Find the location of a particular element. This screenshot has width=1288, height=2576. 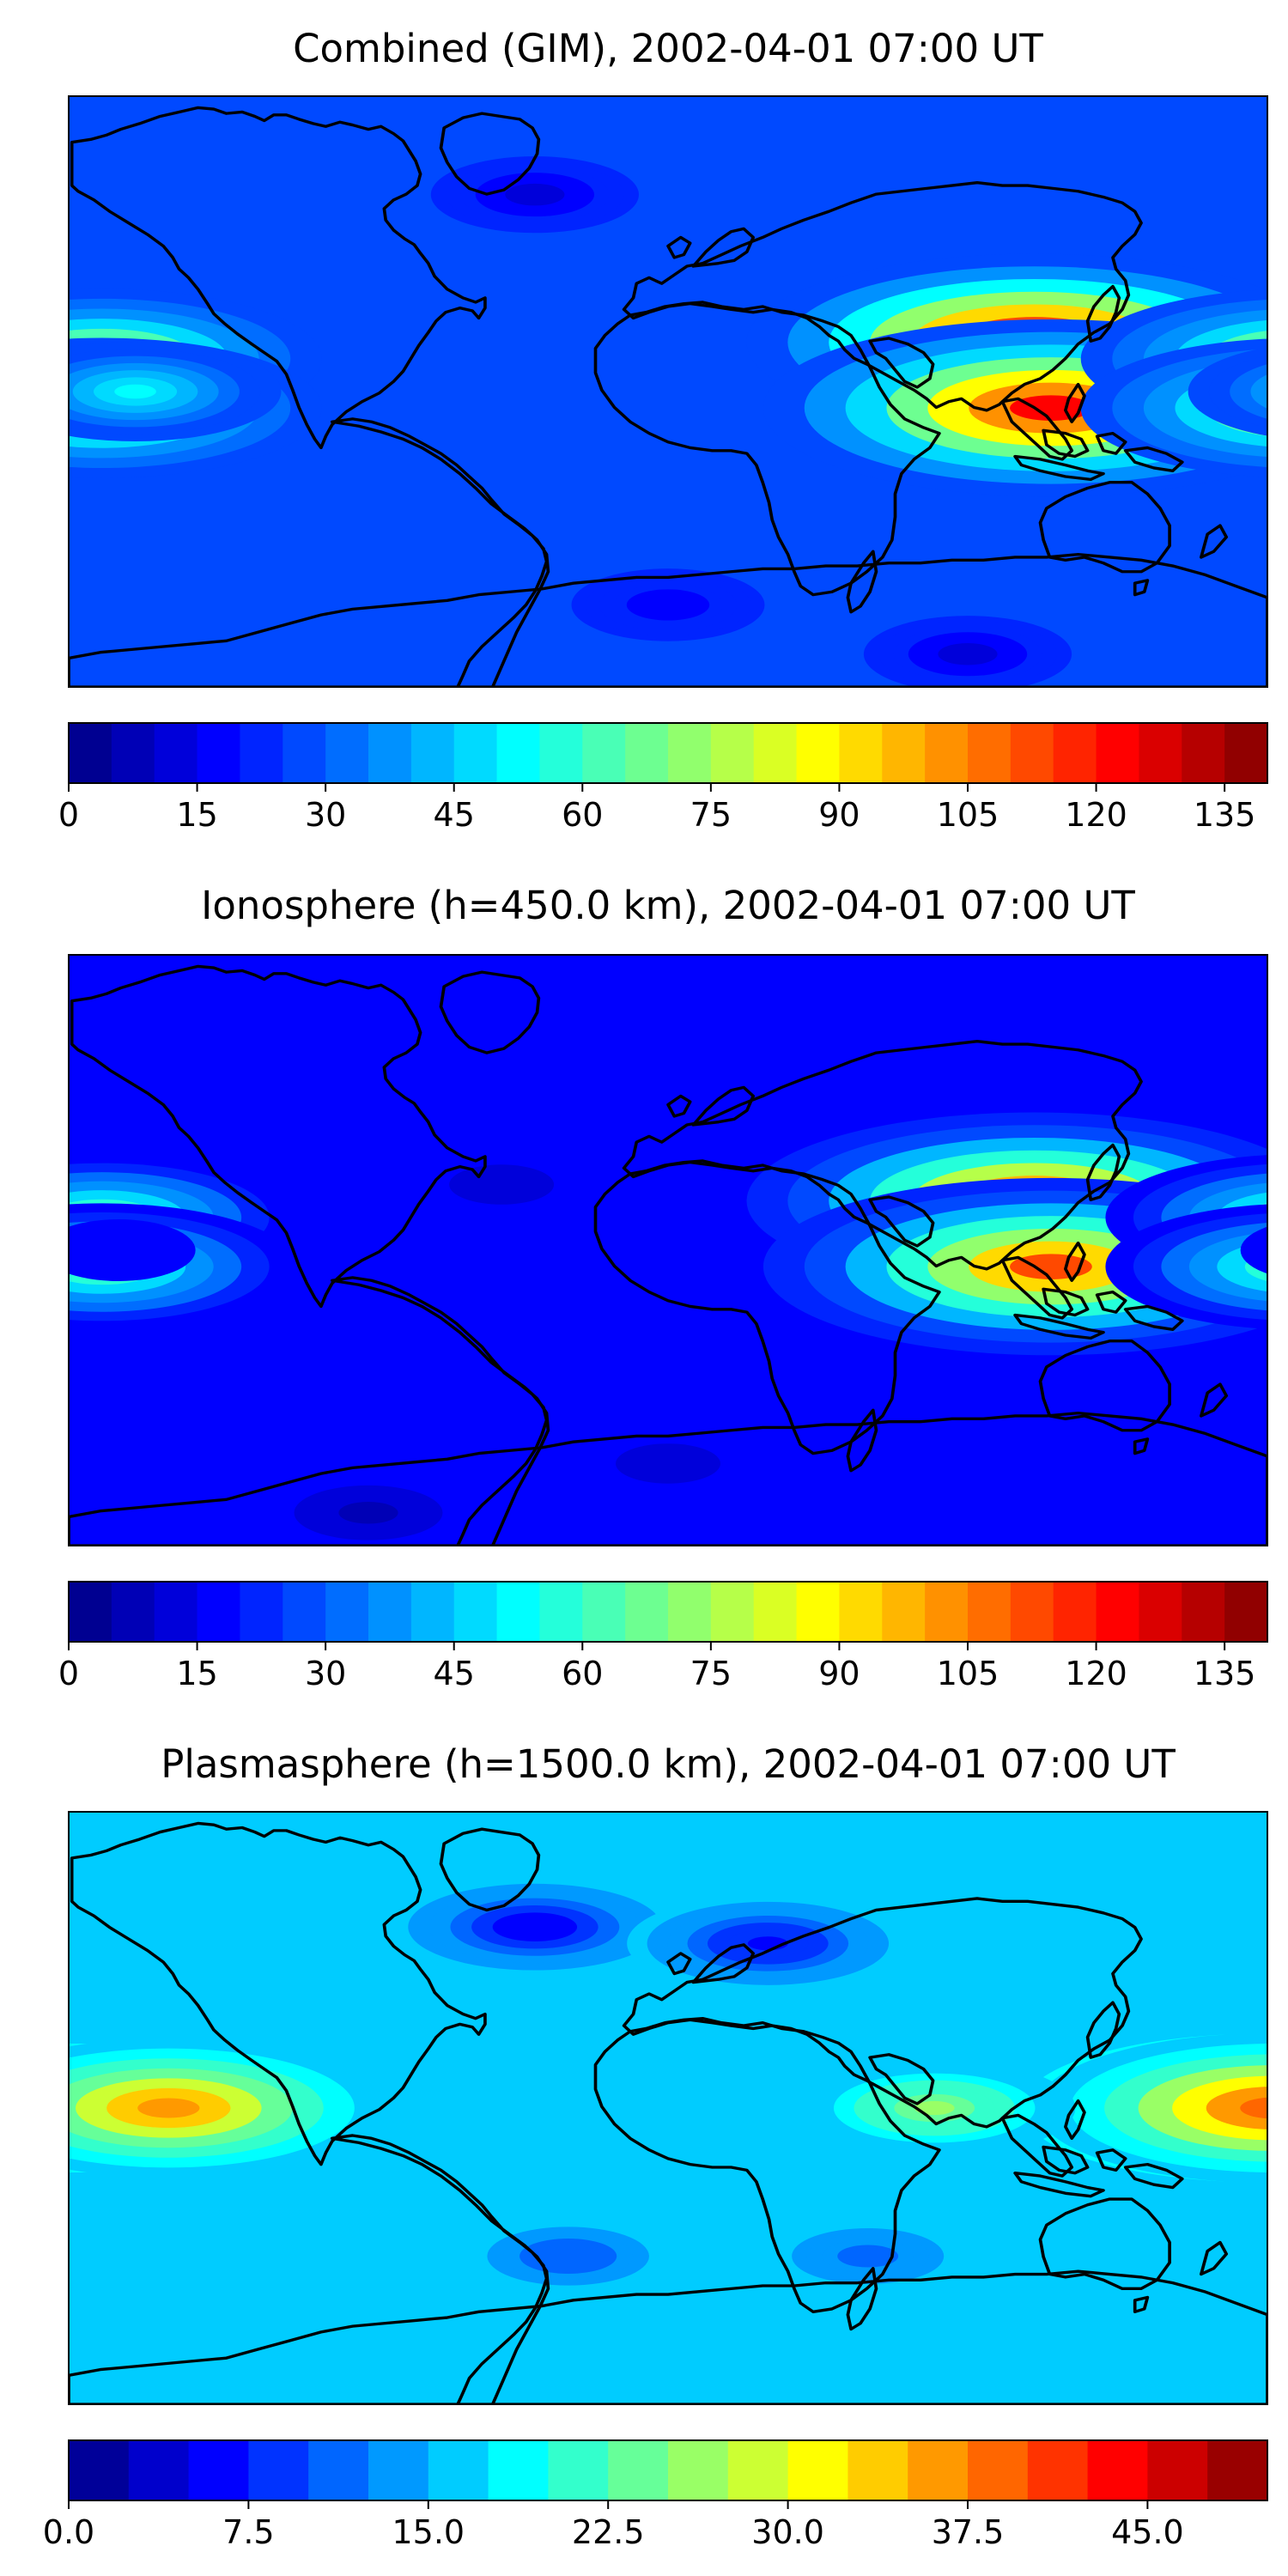

colorbar-tick-label: 37.5 is located at coordinates (969, 2532).